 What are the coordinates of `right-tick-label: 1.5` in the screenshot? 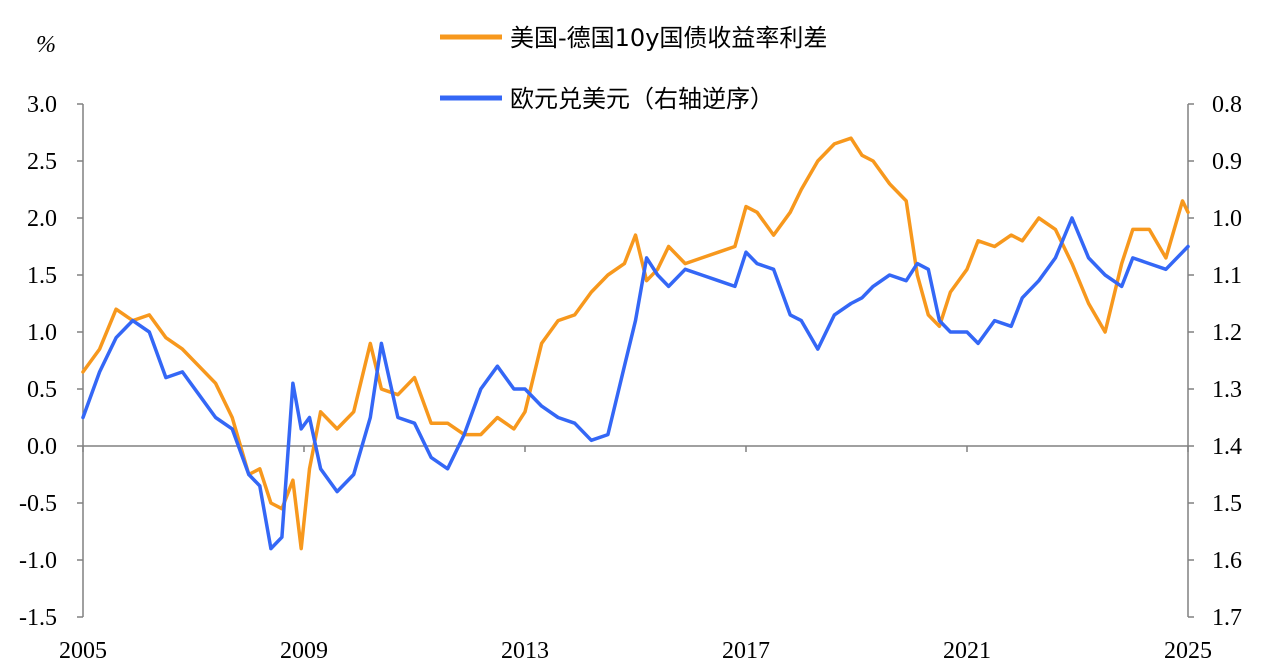 It's located at (1227, 504).